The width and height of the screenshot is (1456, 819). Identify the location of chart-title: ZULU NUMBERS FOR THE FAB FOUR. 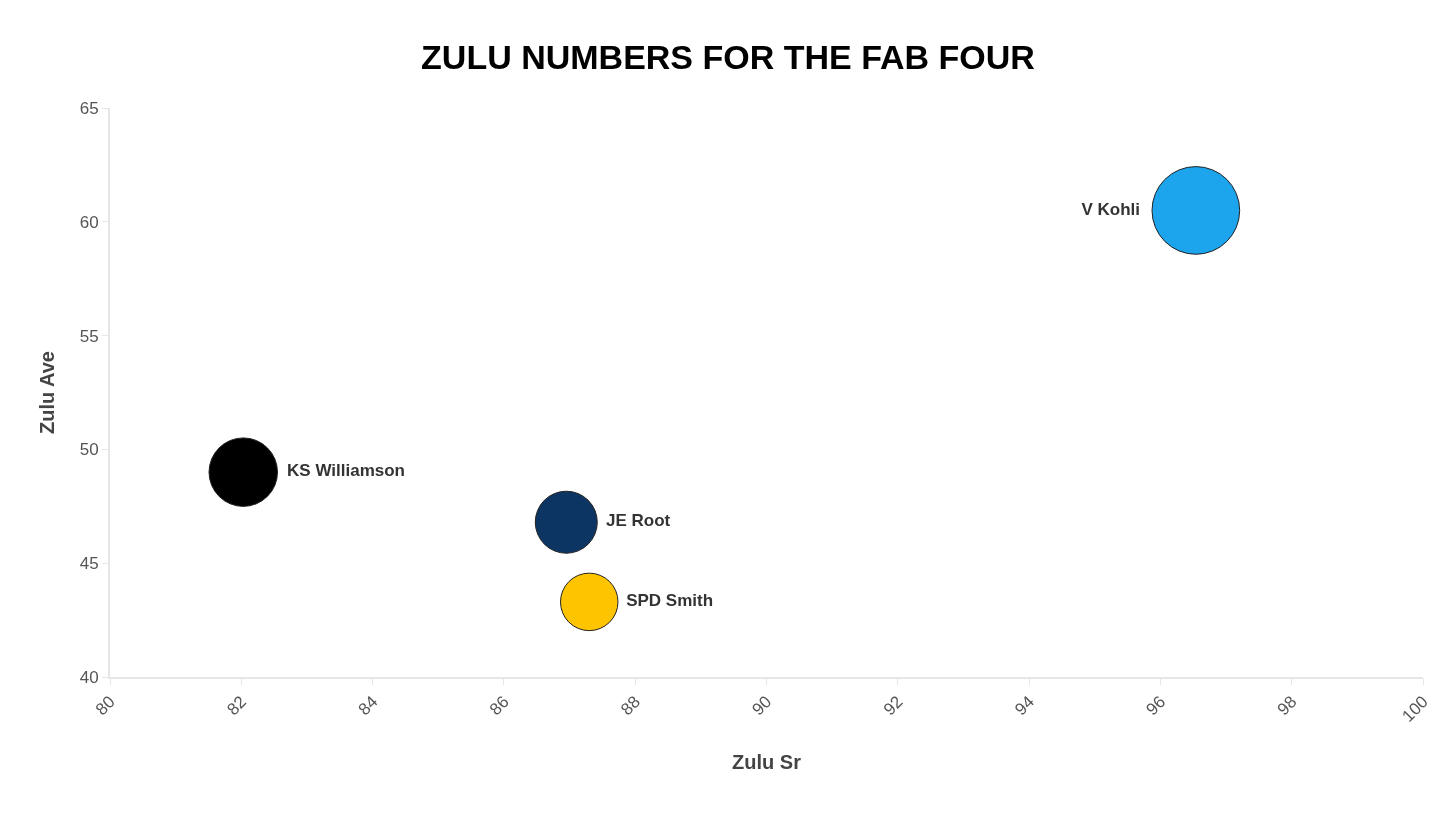
(728, 56).